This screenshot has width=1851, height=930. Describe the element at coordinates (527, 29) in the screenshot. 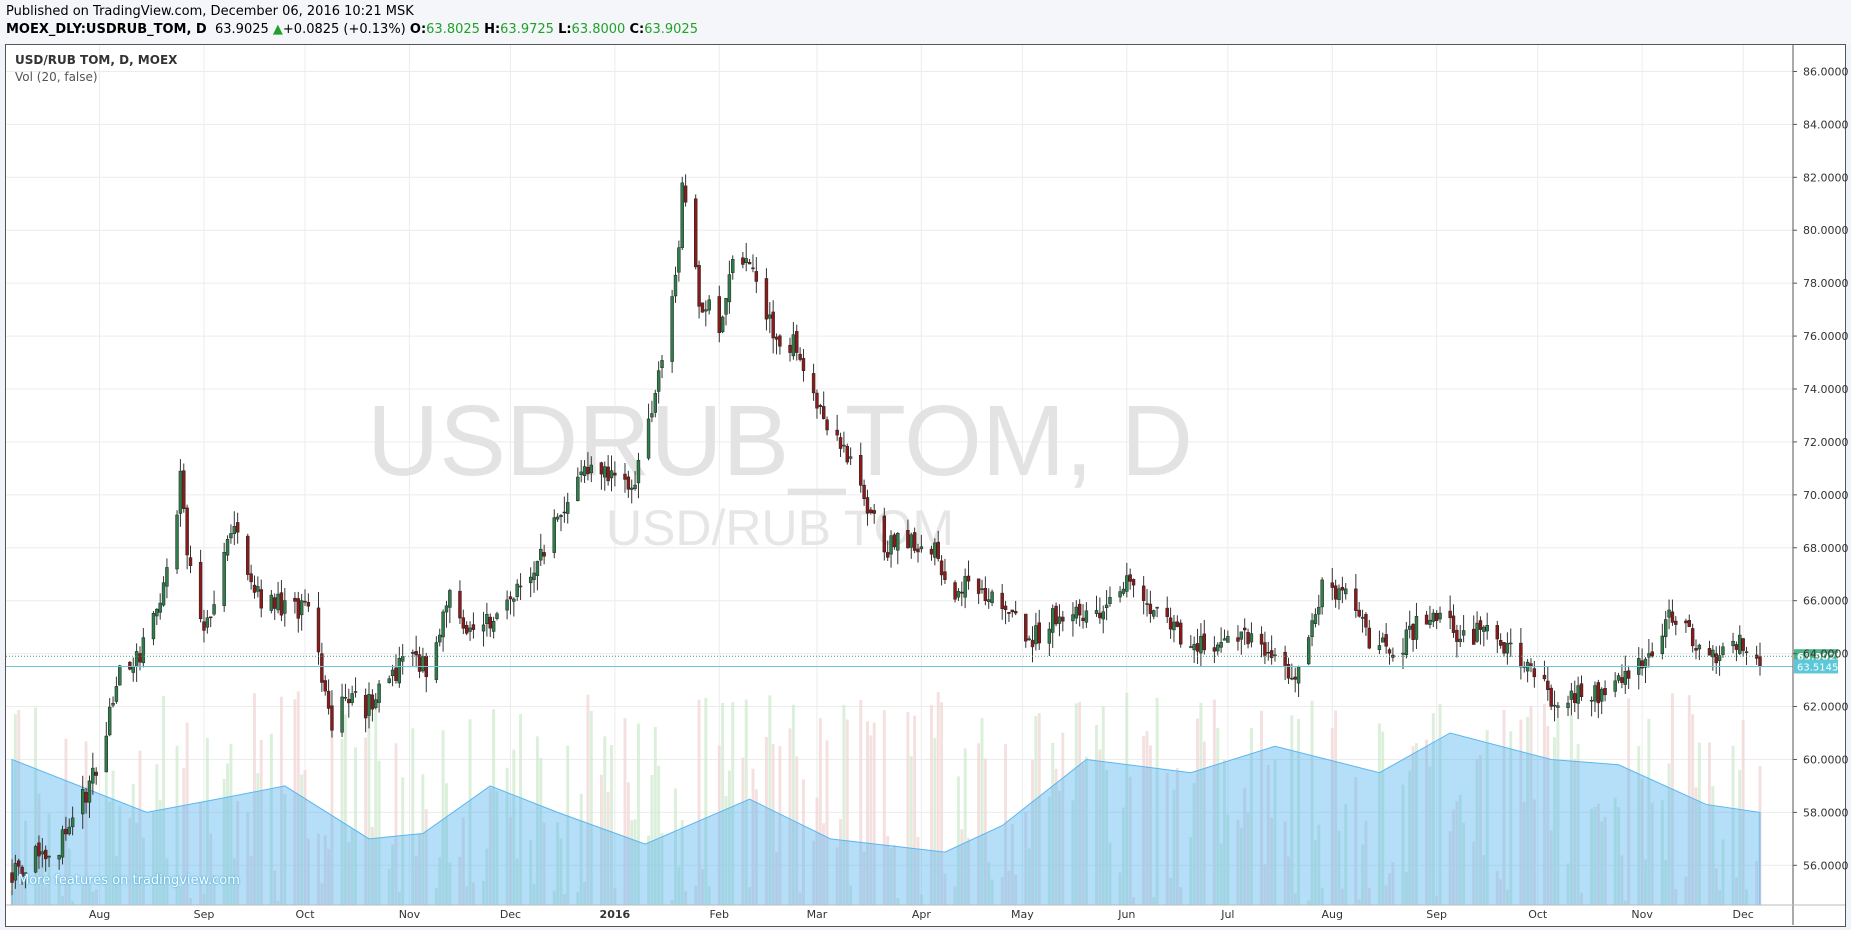

I see `high-value: 63.9725` at that location.